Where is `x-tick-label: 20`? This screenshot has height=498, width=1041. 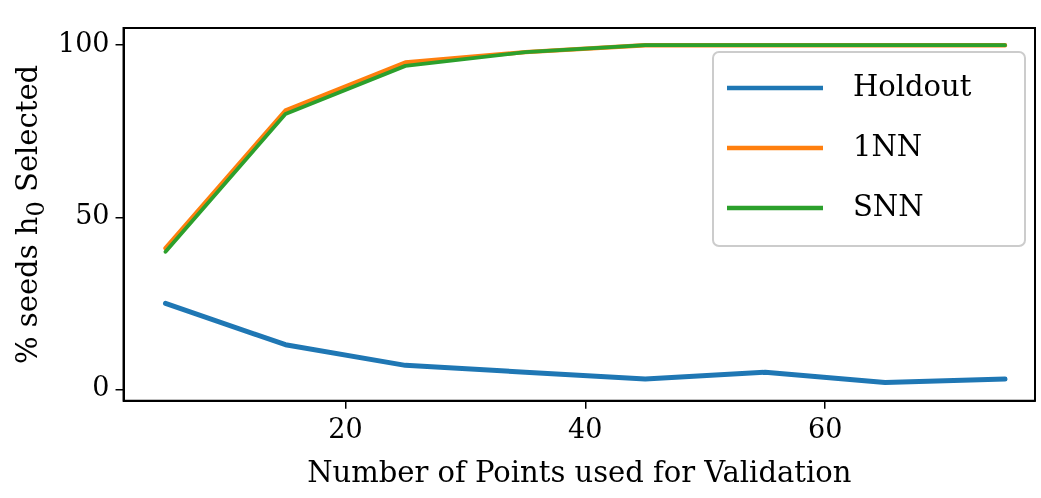
x-tick-label: 20 is located at coordinates (345, 429).